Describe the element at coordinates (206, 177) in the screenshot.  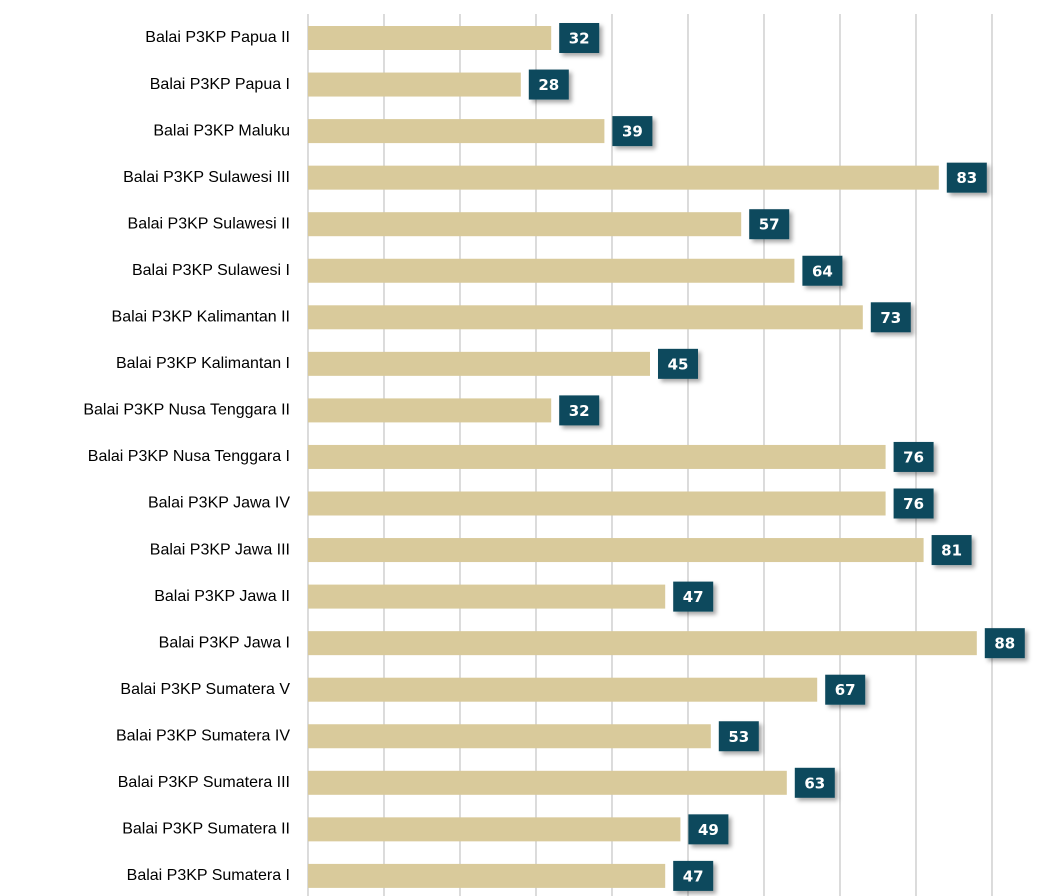
I see `y-tick-label: Balai P3KP Sulawesi III` at that location.